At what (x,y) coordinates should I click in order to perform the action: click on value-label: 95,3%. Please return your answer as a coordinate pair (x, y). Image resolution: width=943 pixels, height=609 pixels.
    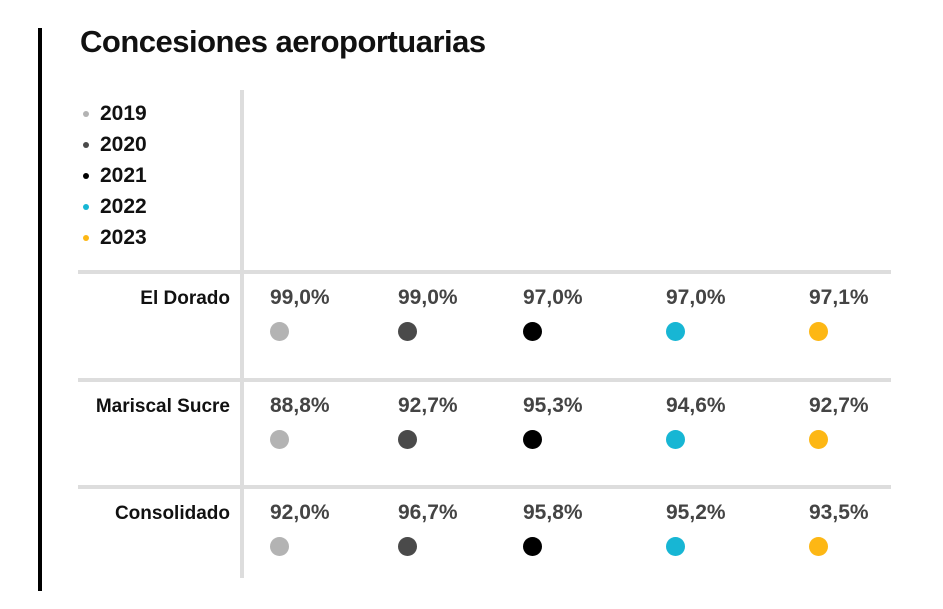
    Looking at the image, I should click on (553, 405).